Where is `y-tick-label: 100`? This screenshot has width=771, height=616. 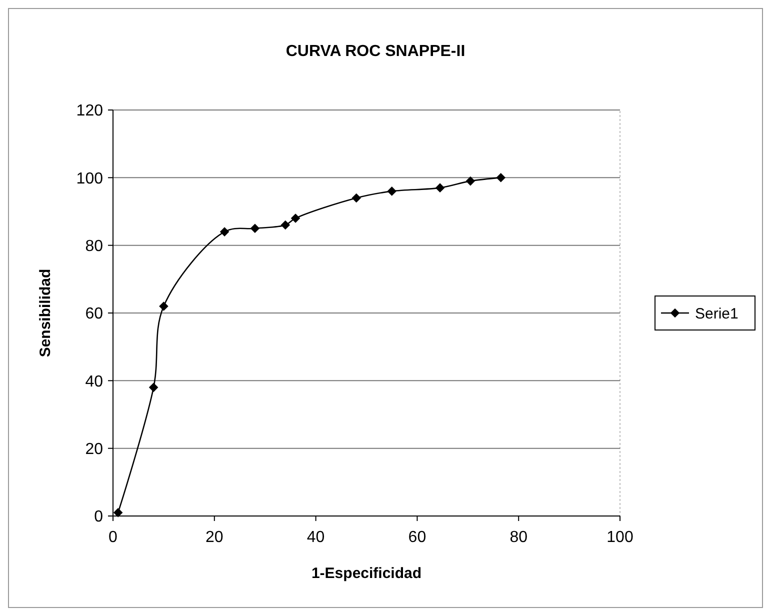
y-tick-label: 100 is located at coordinates (90, 179).